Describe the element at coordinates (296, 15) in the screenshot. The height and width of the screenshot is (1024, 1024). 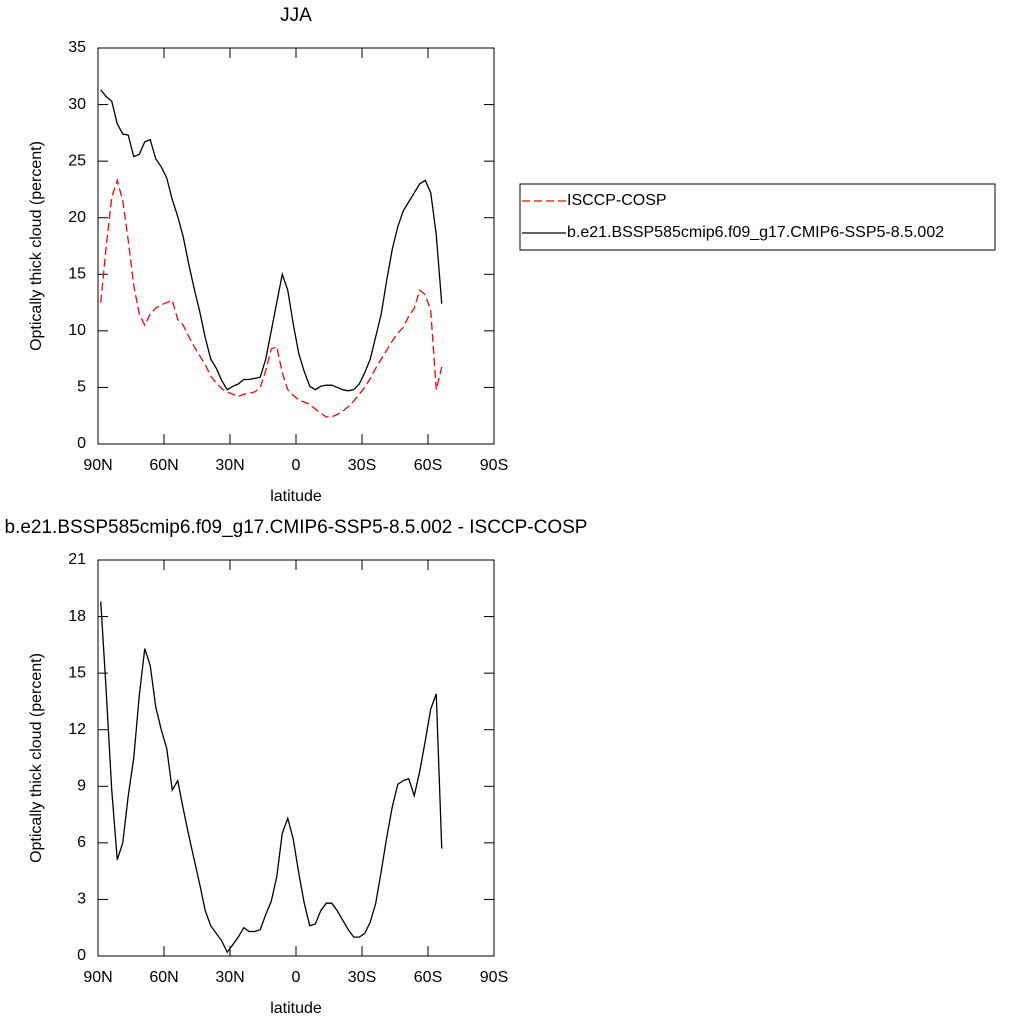
I see `chart-title: JJA` at that location.